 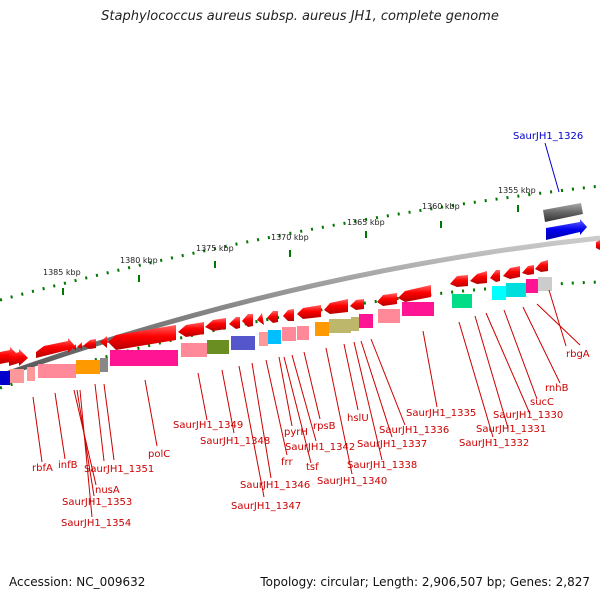 I want to click on gene-label: SaurJH1_1338, so click(x=382, y=465).